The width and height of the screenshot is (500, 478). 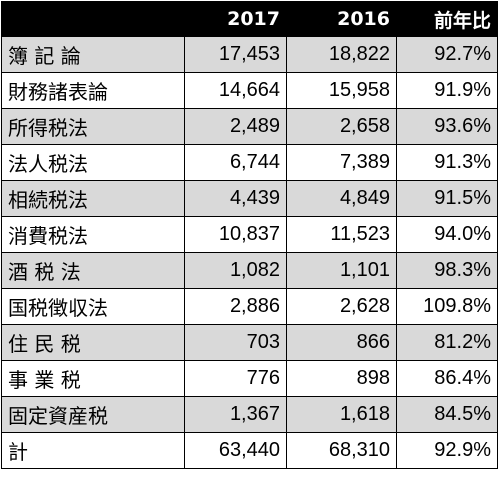 I want to click on table-row: 住 民 税 703 866 81.2%, so click(x=249, y=342).